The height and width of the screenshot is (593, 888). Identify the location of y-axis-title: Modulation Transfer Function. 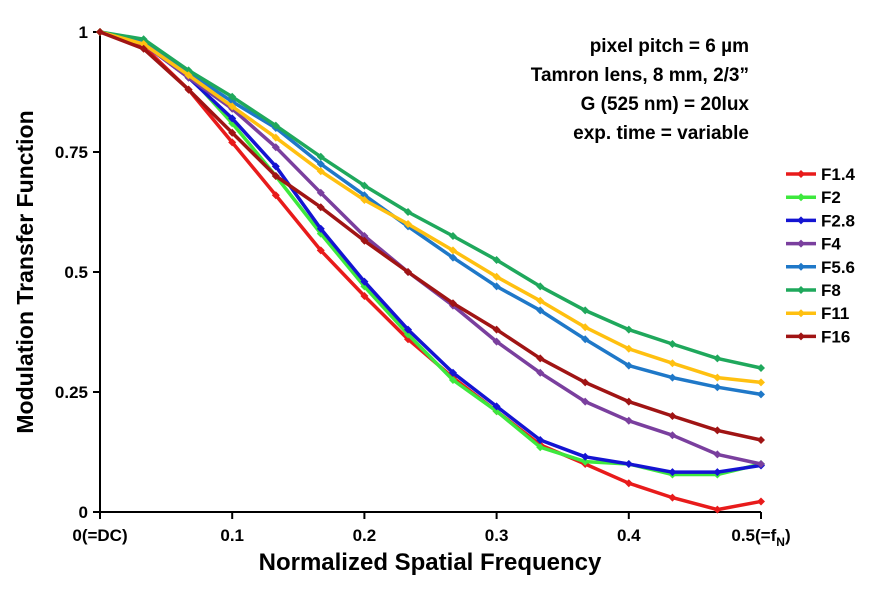
(25, 271).